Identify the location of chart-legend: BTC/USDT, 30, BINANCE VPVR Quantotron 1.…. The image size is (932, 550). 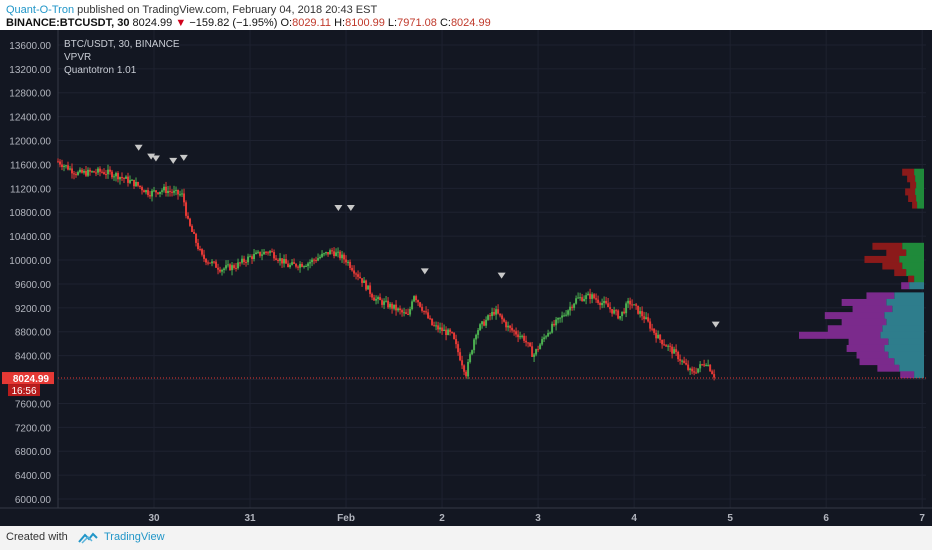
(122, 57).